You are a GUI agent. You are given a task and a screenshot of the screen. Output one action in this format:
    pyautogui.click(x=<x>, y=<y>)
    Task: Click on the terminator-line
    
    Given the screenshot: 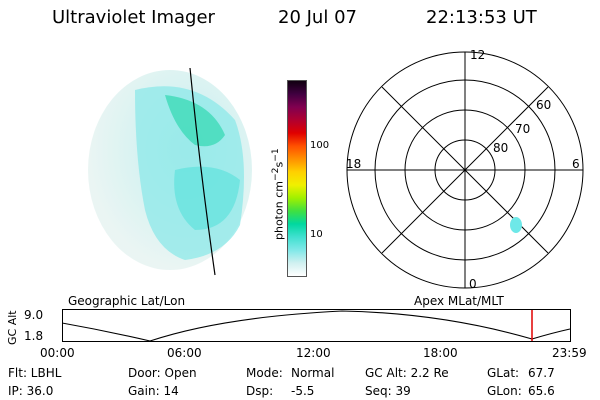 What is the action you would take?
    pyautogui.click(x=202, y=171)
    